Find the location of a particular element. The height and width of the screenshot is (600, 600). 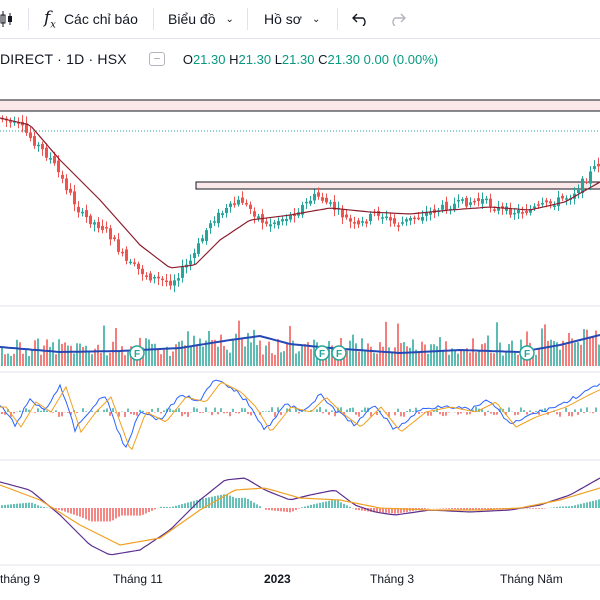

close-value: 21.30 is located at coordinates (344, 59).